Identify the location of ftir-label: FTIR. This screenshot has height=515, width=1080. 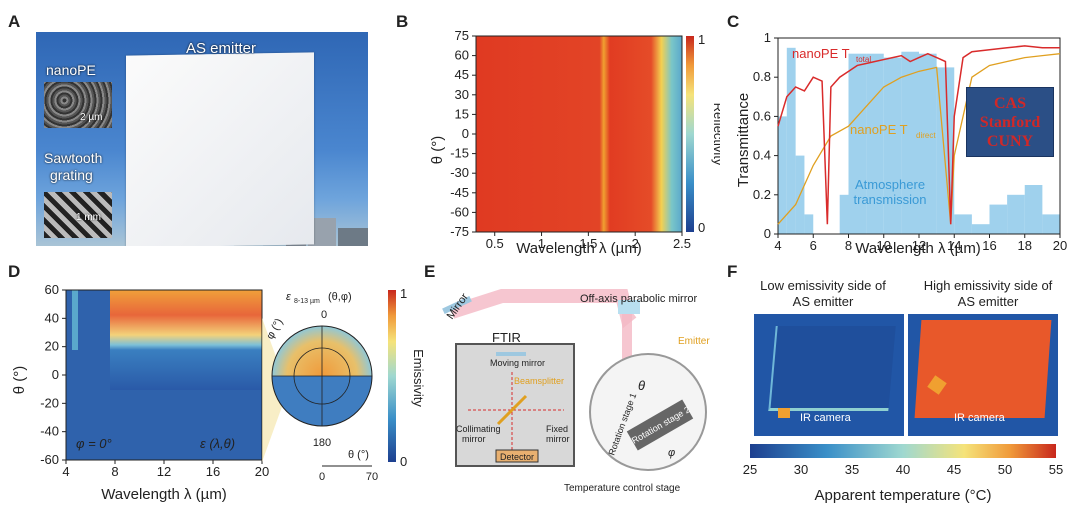
(506, 337).